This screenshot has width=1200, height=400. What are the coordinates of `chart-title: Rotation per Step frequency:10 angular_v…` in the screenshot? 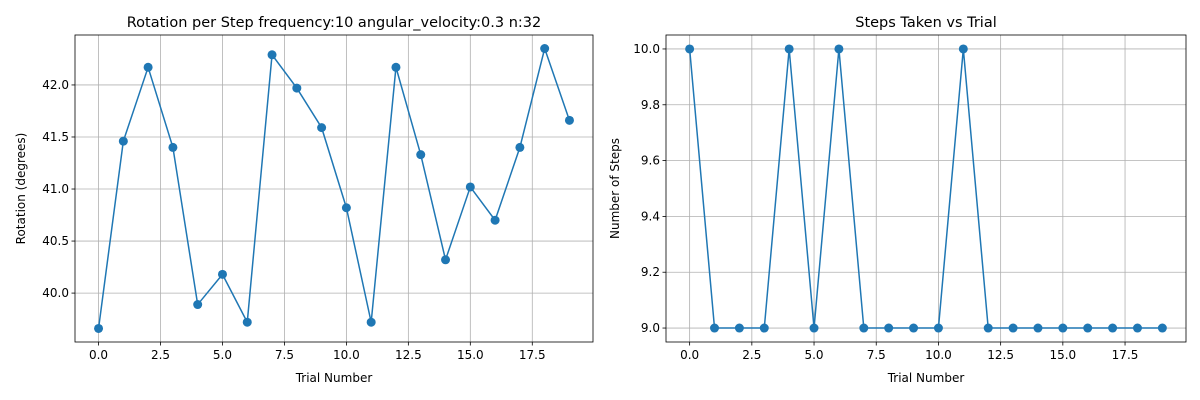 It's located at (334, 23).